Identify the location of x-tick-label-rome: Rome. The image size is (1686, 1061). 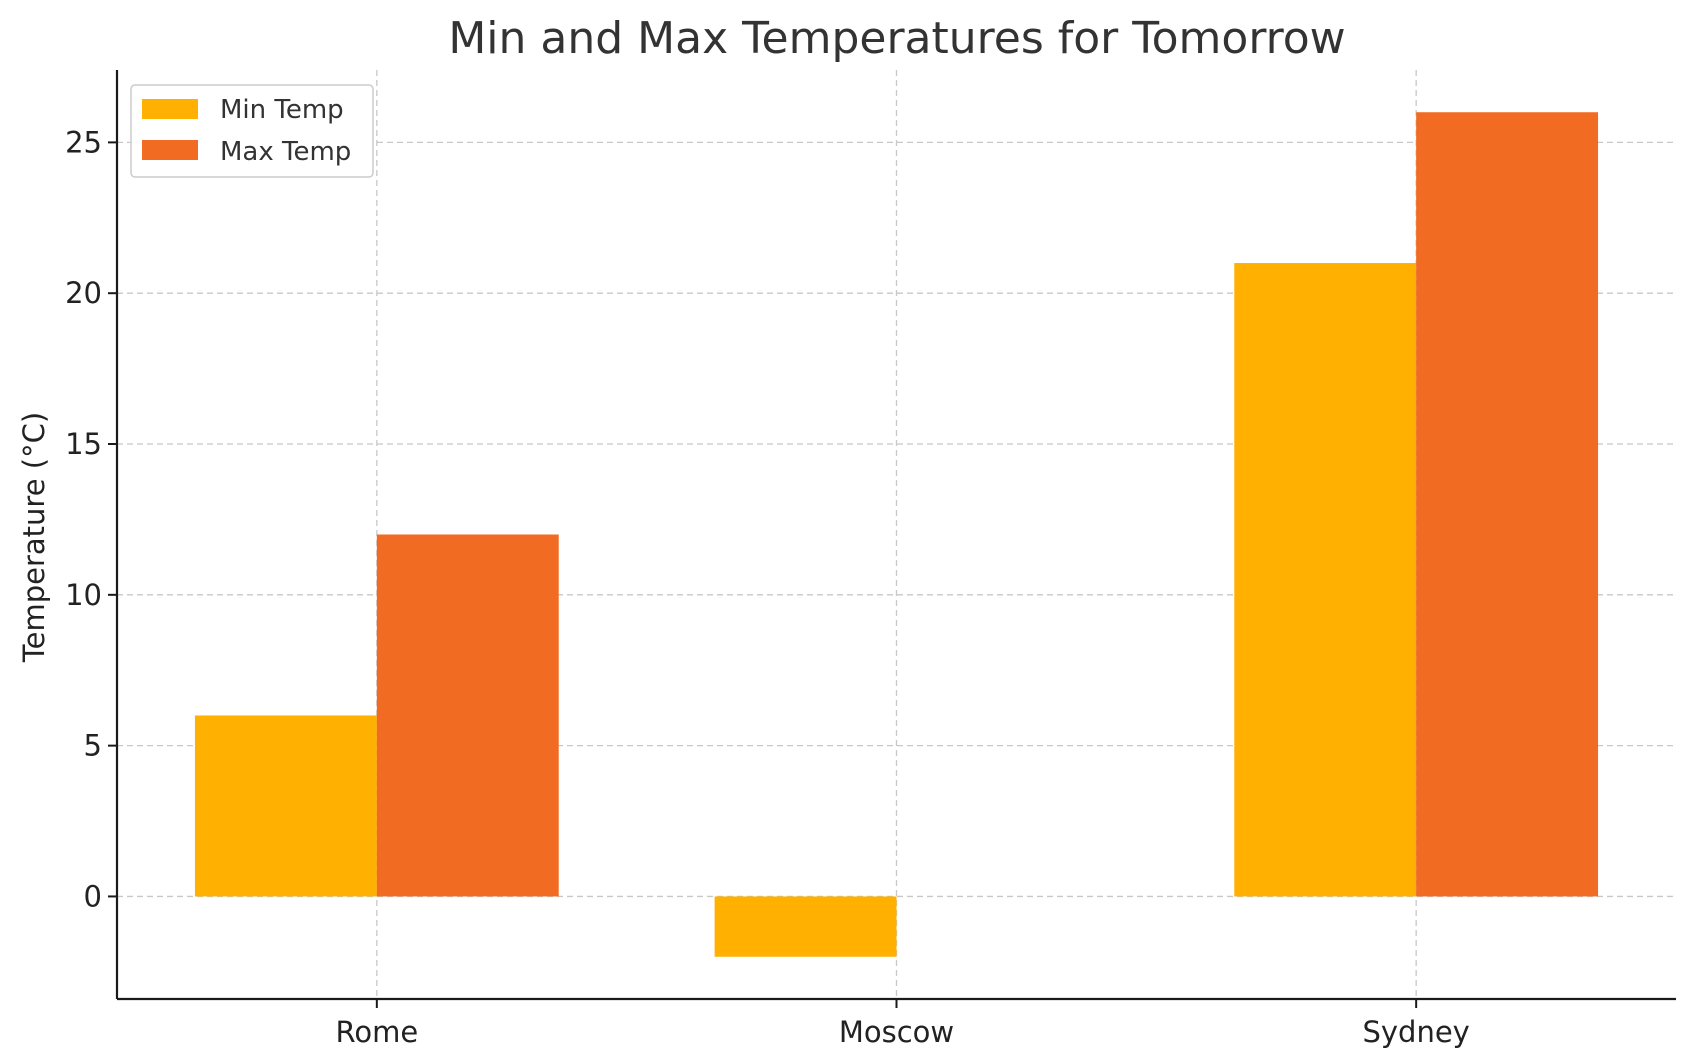
(376, 1032).